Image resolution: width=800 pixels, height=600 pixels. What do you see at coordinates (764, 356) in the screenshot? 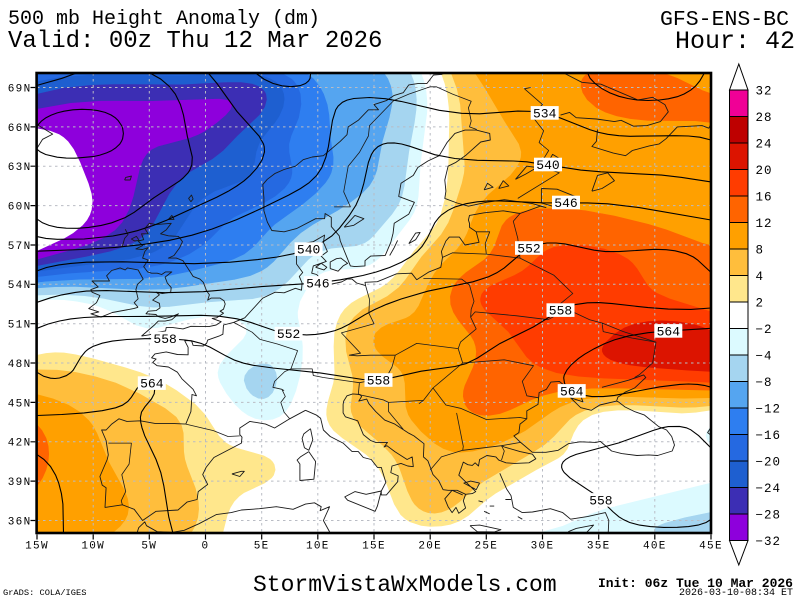
I see `svg-text: −4` at bounding box center [764, 356].